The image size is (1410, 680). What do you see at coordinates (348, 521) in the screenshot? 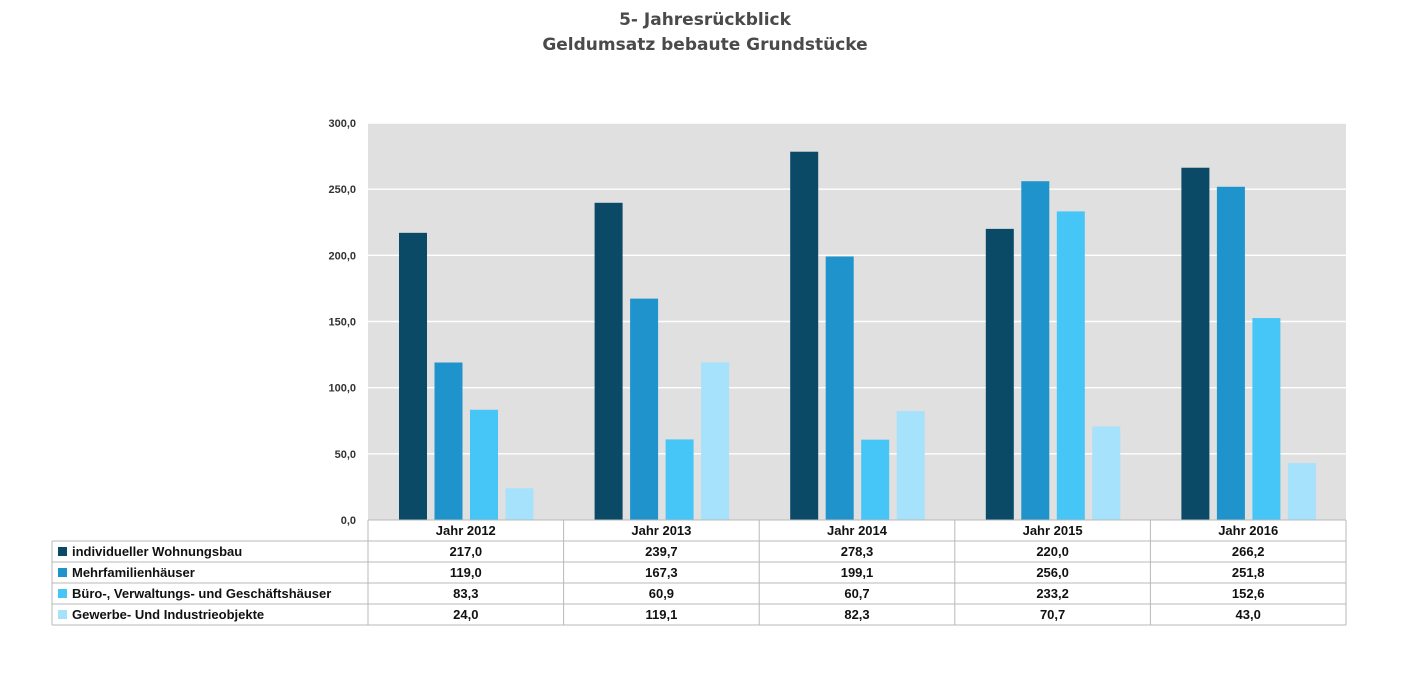
I see `y-tick-label: 0,0` at bounding box center [348, 521].